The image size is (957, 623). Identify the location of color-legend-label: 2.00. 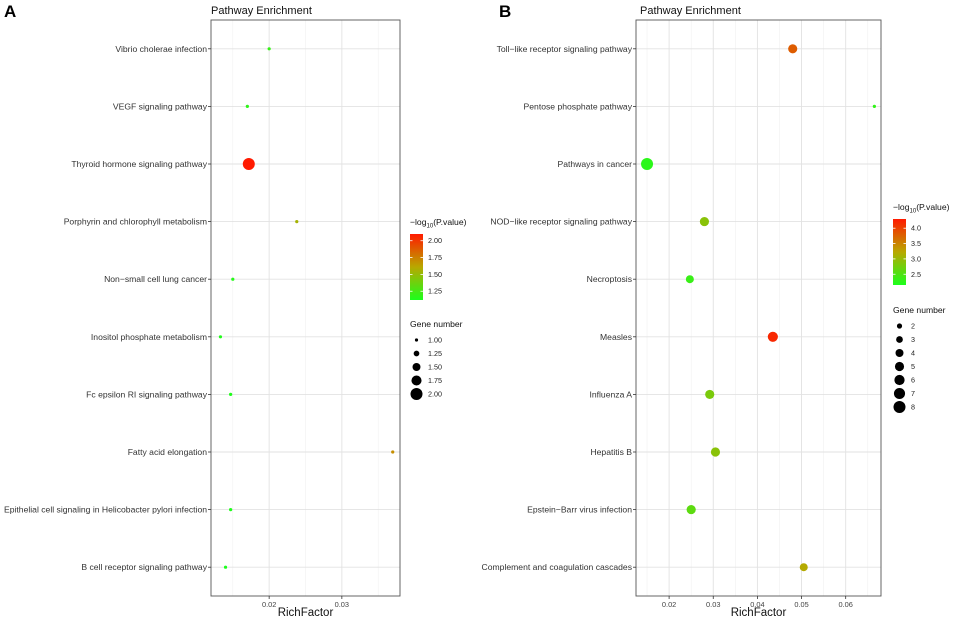
(435, 240).